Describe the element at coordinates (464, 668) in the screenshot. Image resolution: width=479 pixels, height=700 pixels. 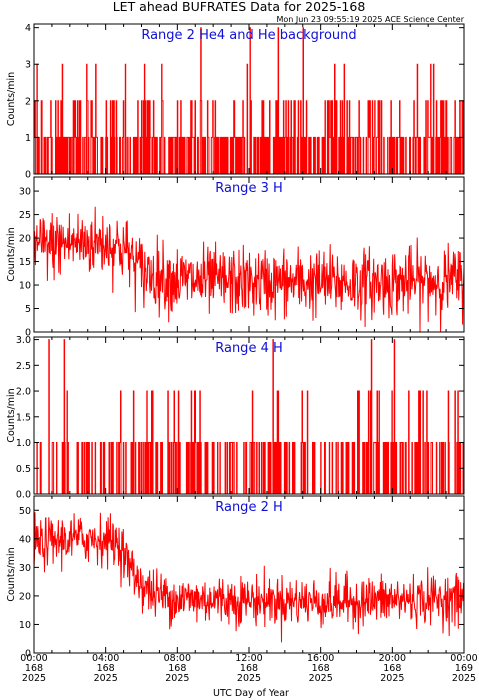
I see `x-tick-label: 169` at that location.